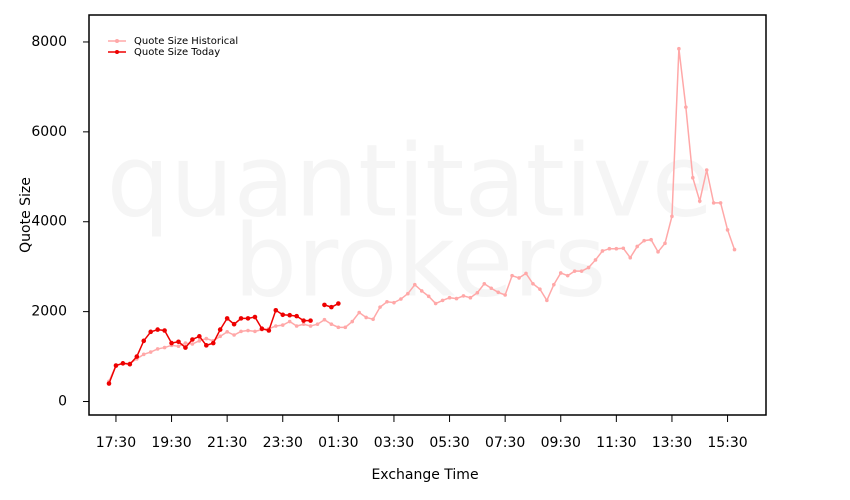 The height and width of the screenshot is (500, 850). What do you see at coordinates (420, 260) in the screenshot?
I see `watermark: brokers` at bounding box center [420, 260].